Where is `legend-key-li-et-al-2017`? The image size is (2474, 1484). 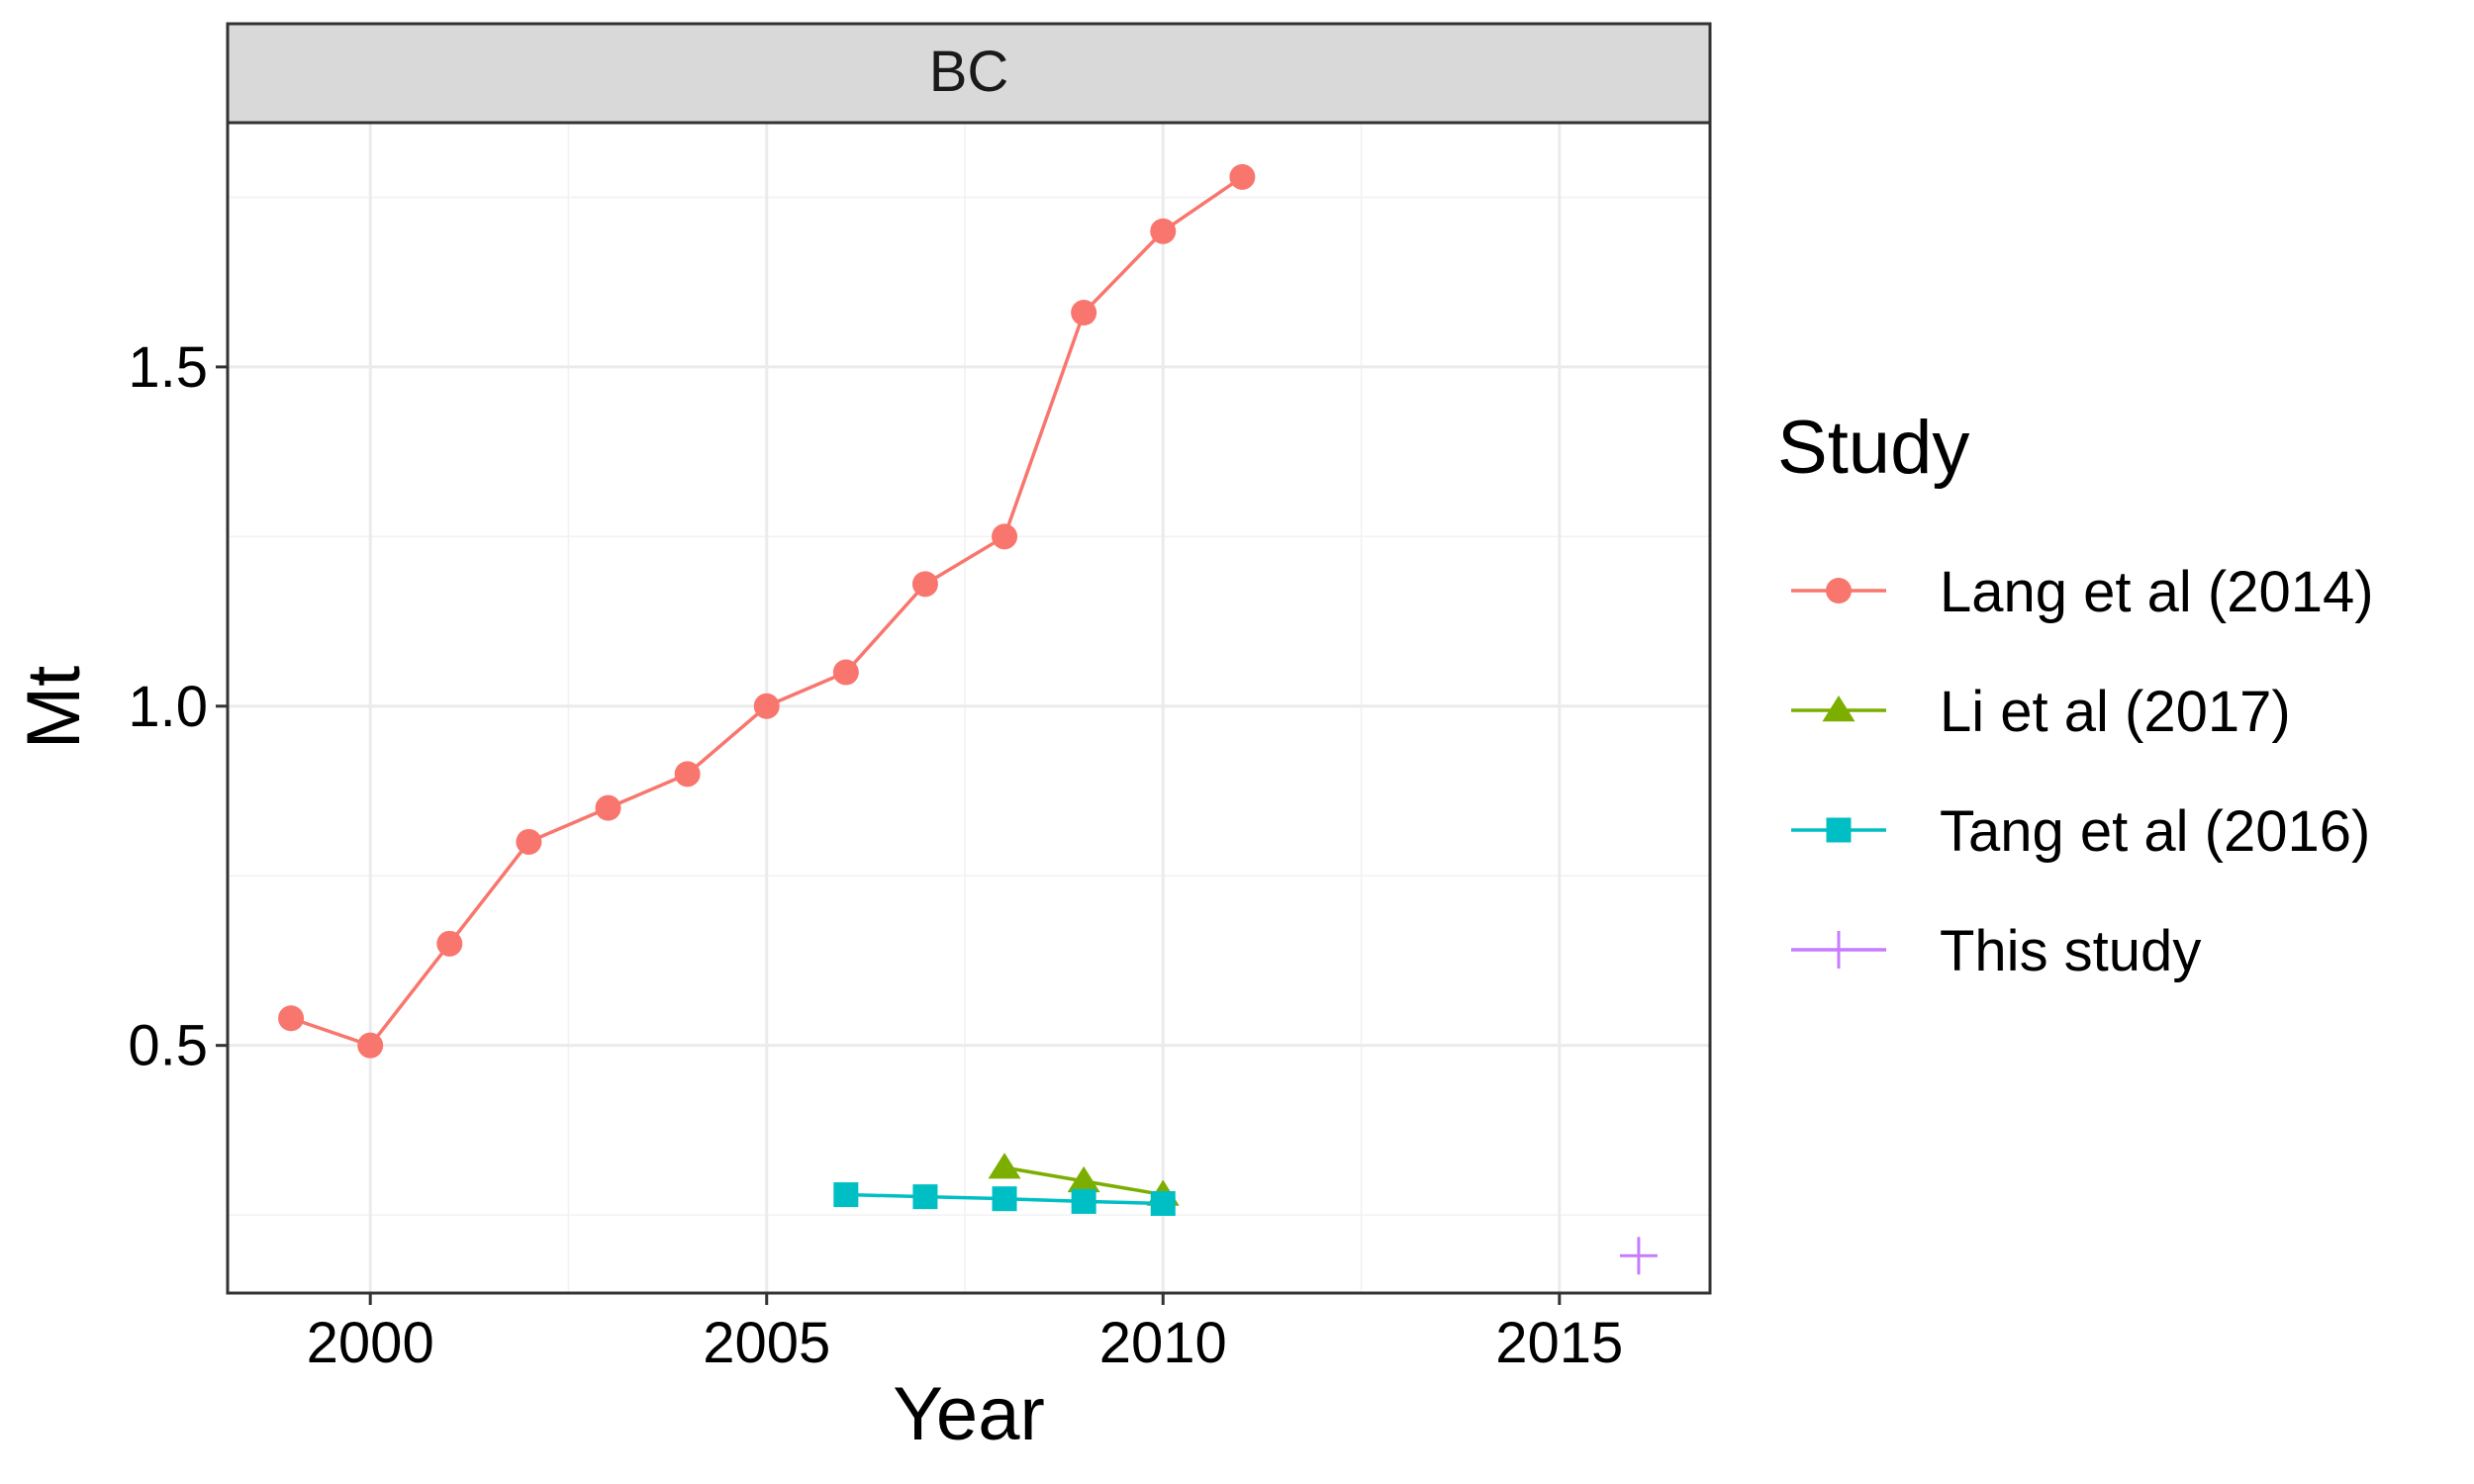
legend-key-li-et-al-2017 is located at coordinates (1839, 709).